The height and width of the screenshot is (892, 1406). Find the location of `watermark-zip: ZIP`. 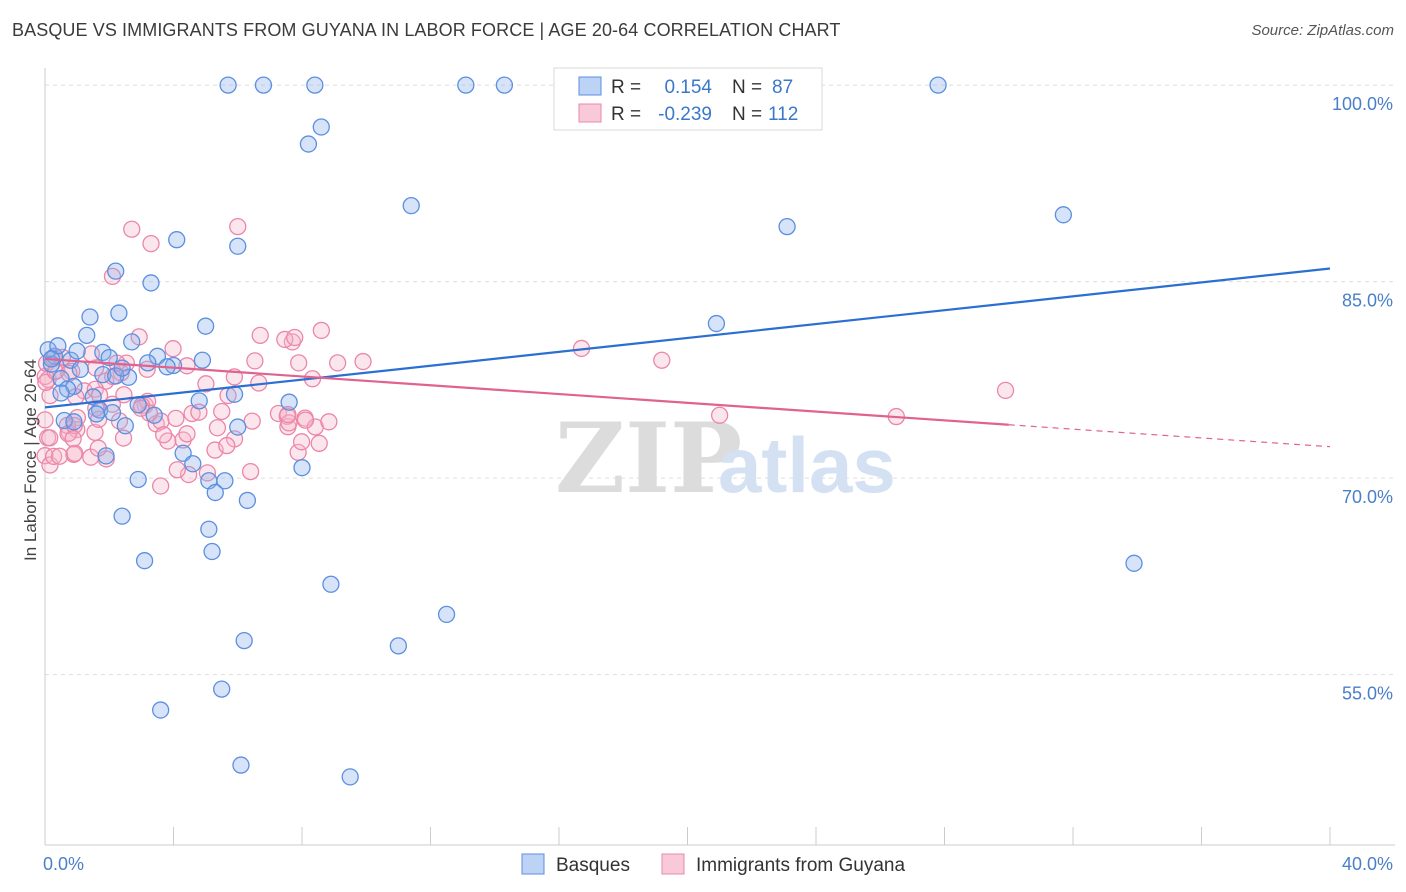

watermark-zip: ZIP is located at coordinates (648, 458).